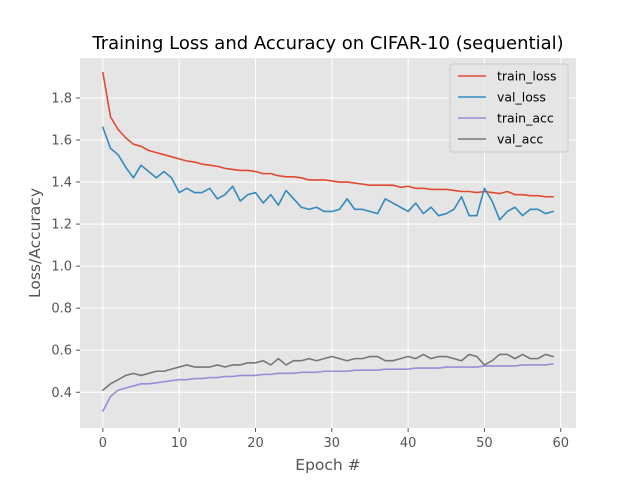  I want to click on y-tick-label: 1.8, so click(61, 98).